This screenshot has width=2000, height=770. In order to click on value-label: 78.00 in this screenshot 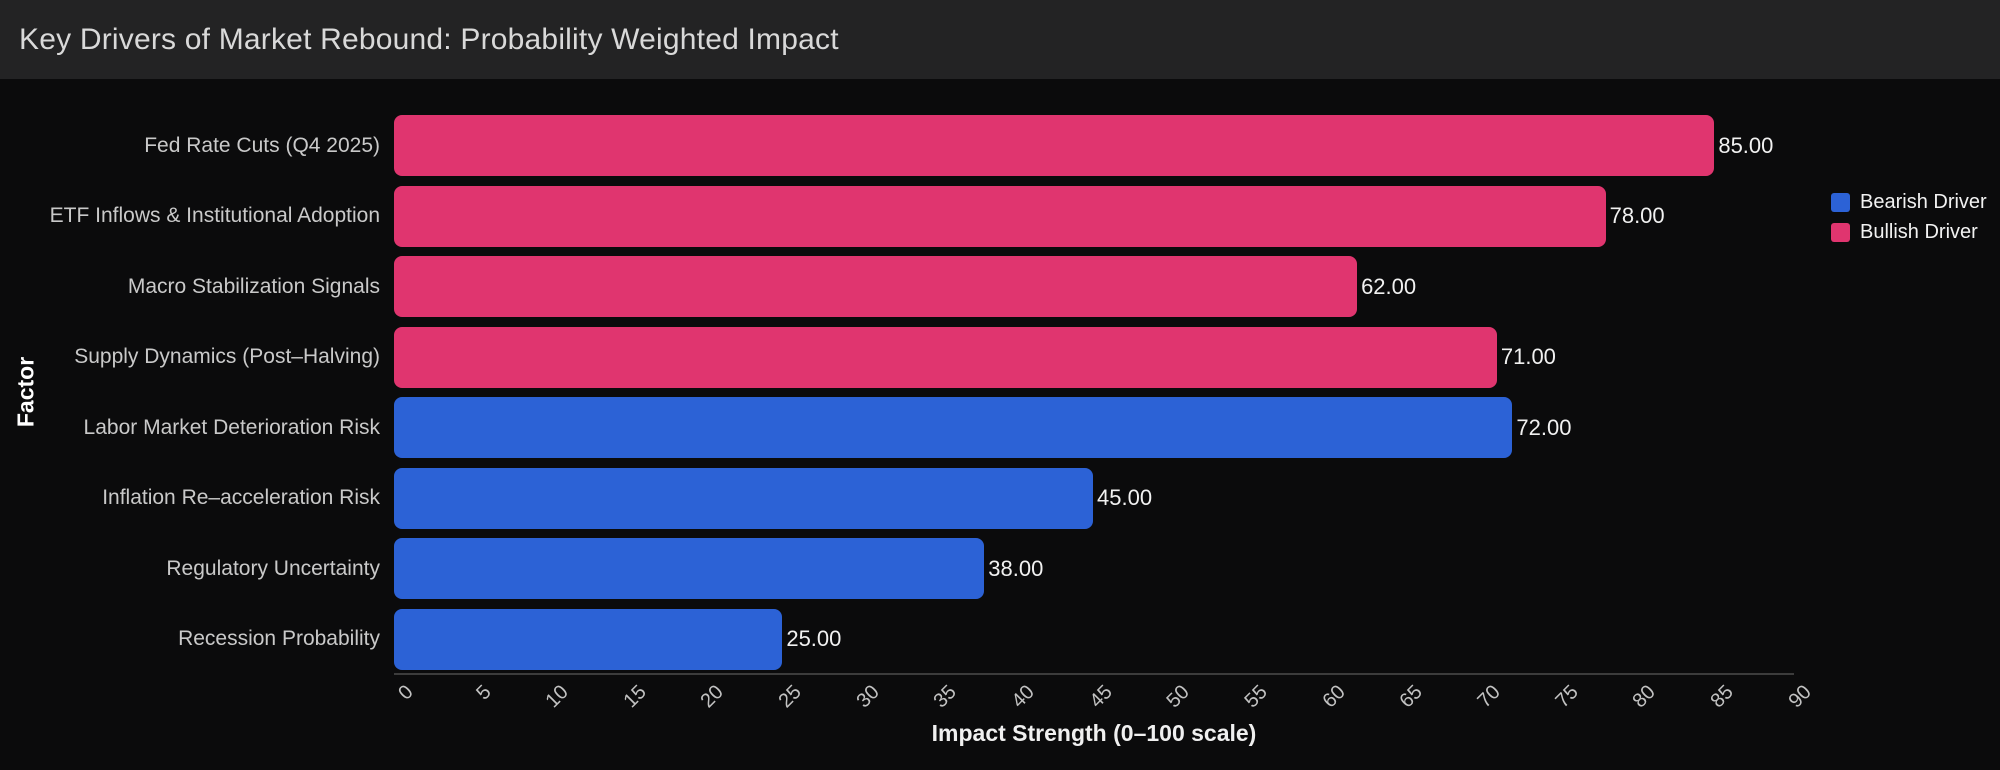, I will do `click(1637, 215)`.